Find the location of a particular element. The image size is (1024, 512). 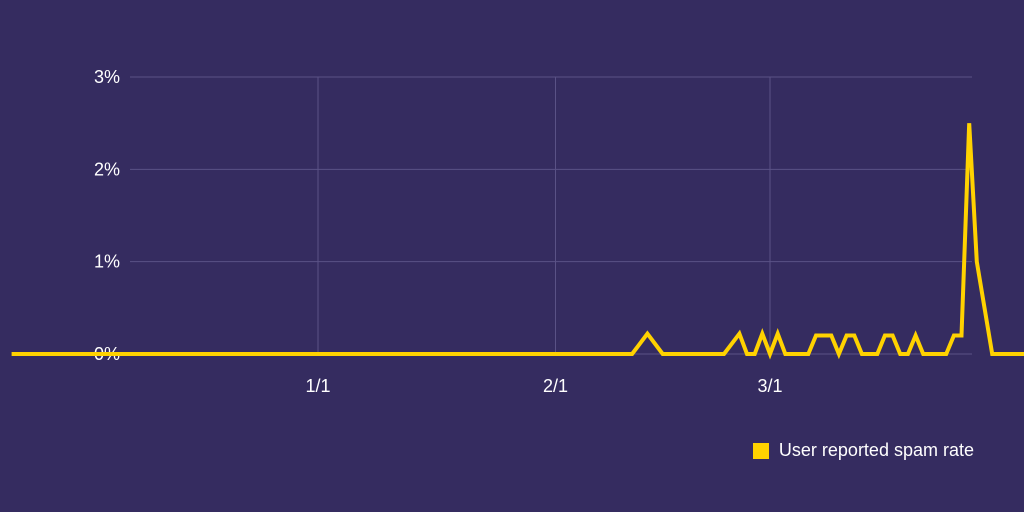

x-tick-label: 2/1 is located at coordinates (555, 386).